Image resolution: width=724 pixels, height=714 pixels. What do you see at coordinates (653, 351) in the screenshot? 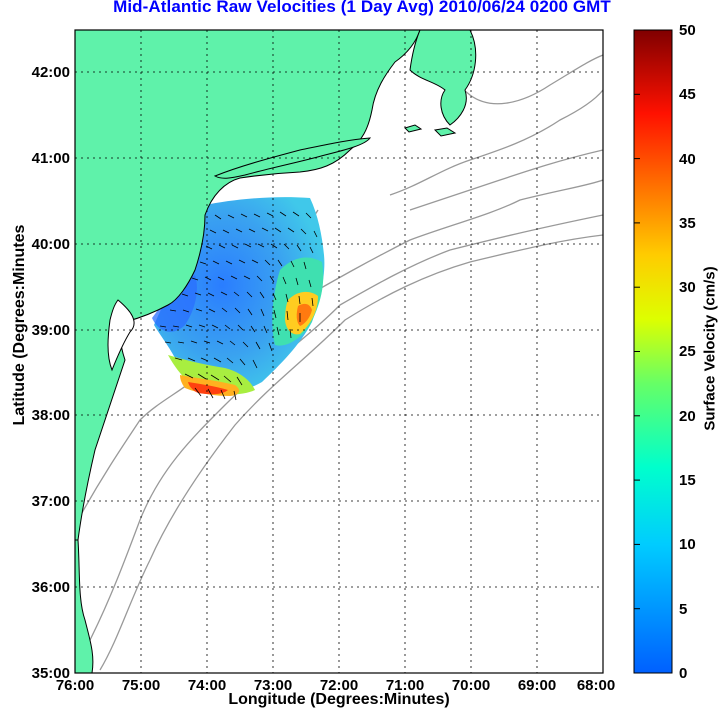
I see `colorbar` at bounding box center [653, 351].